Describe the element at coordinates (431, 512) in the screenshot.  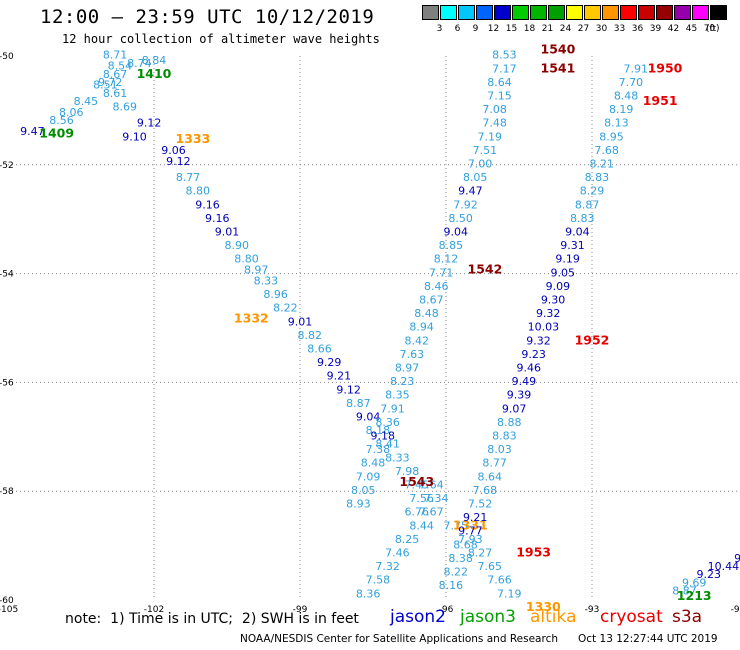
I see `wave-height-value: 7.67` at that location.